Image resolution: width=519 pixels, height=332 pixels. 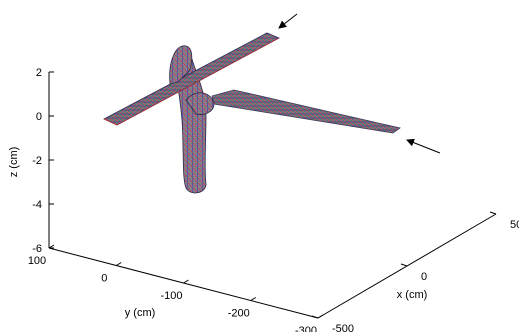 What do you see at coordinates (104, 279) in the screenshot?
I see `y-tick-label: 0` at bounding box center [104, 279].